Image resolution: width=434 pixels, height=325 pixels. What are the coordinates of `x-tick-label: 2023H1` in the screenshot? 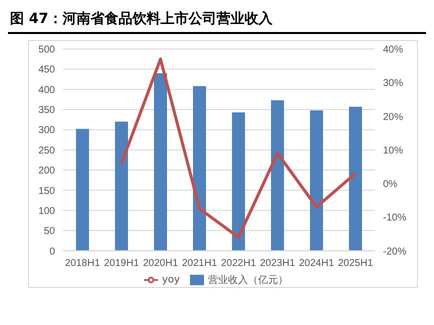 It's located at (278, 263).